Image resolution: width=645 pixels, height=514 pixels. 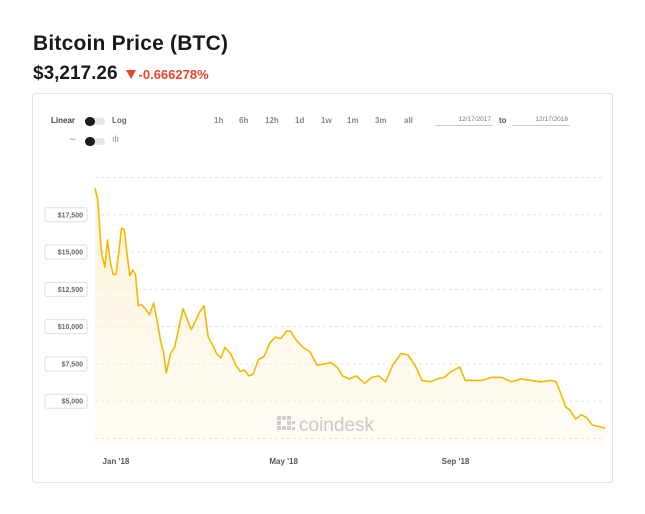 I want to click on scale-toggle, so click(x=95, y=121).